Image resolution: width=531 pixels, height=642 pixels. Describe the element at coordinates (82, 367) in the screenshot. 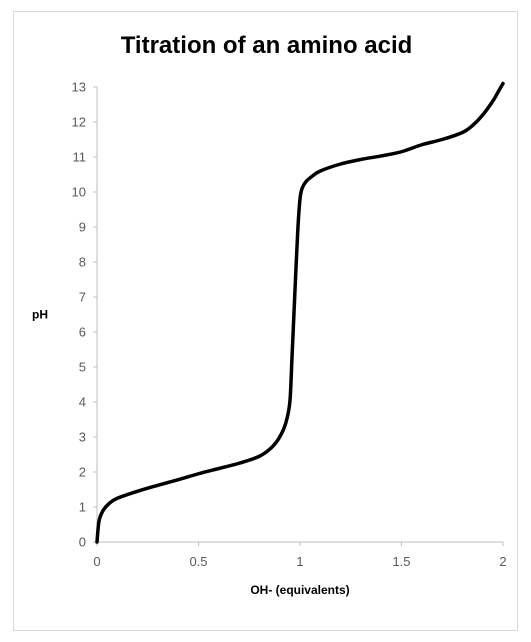

I see `y-tick-label: 5` at that location.